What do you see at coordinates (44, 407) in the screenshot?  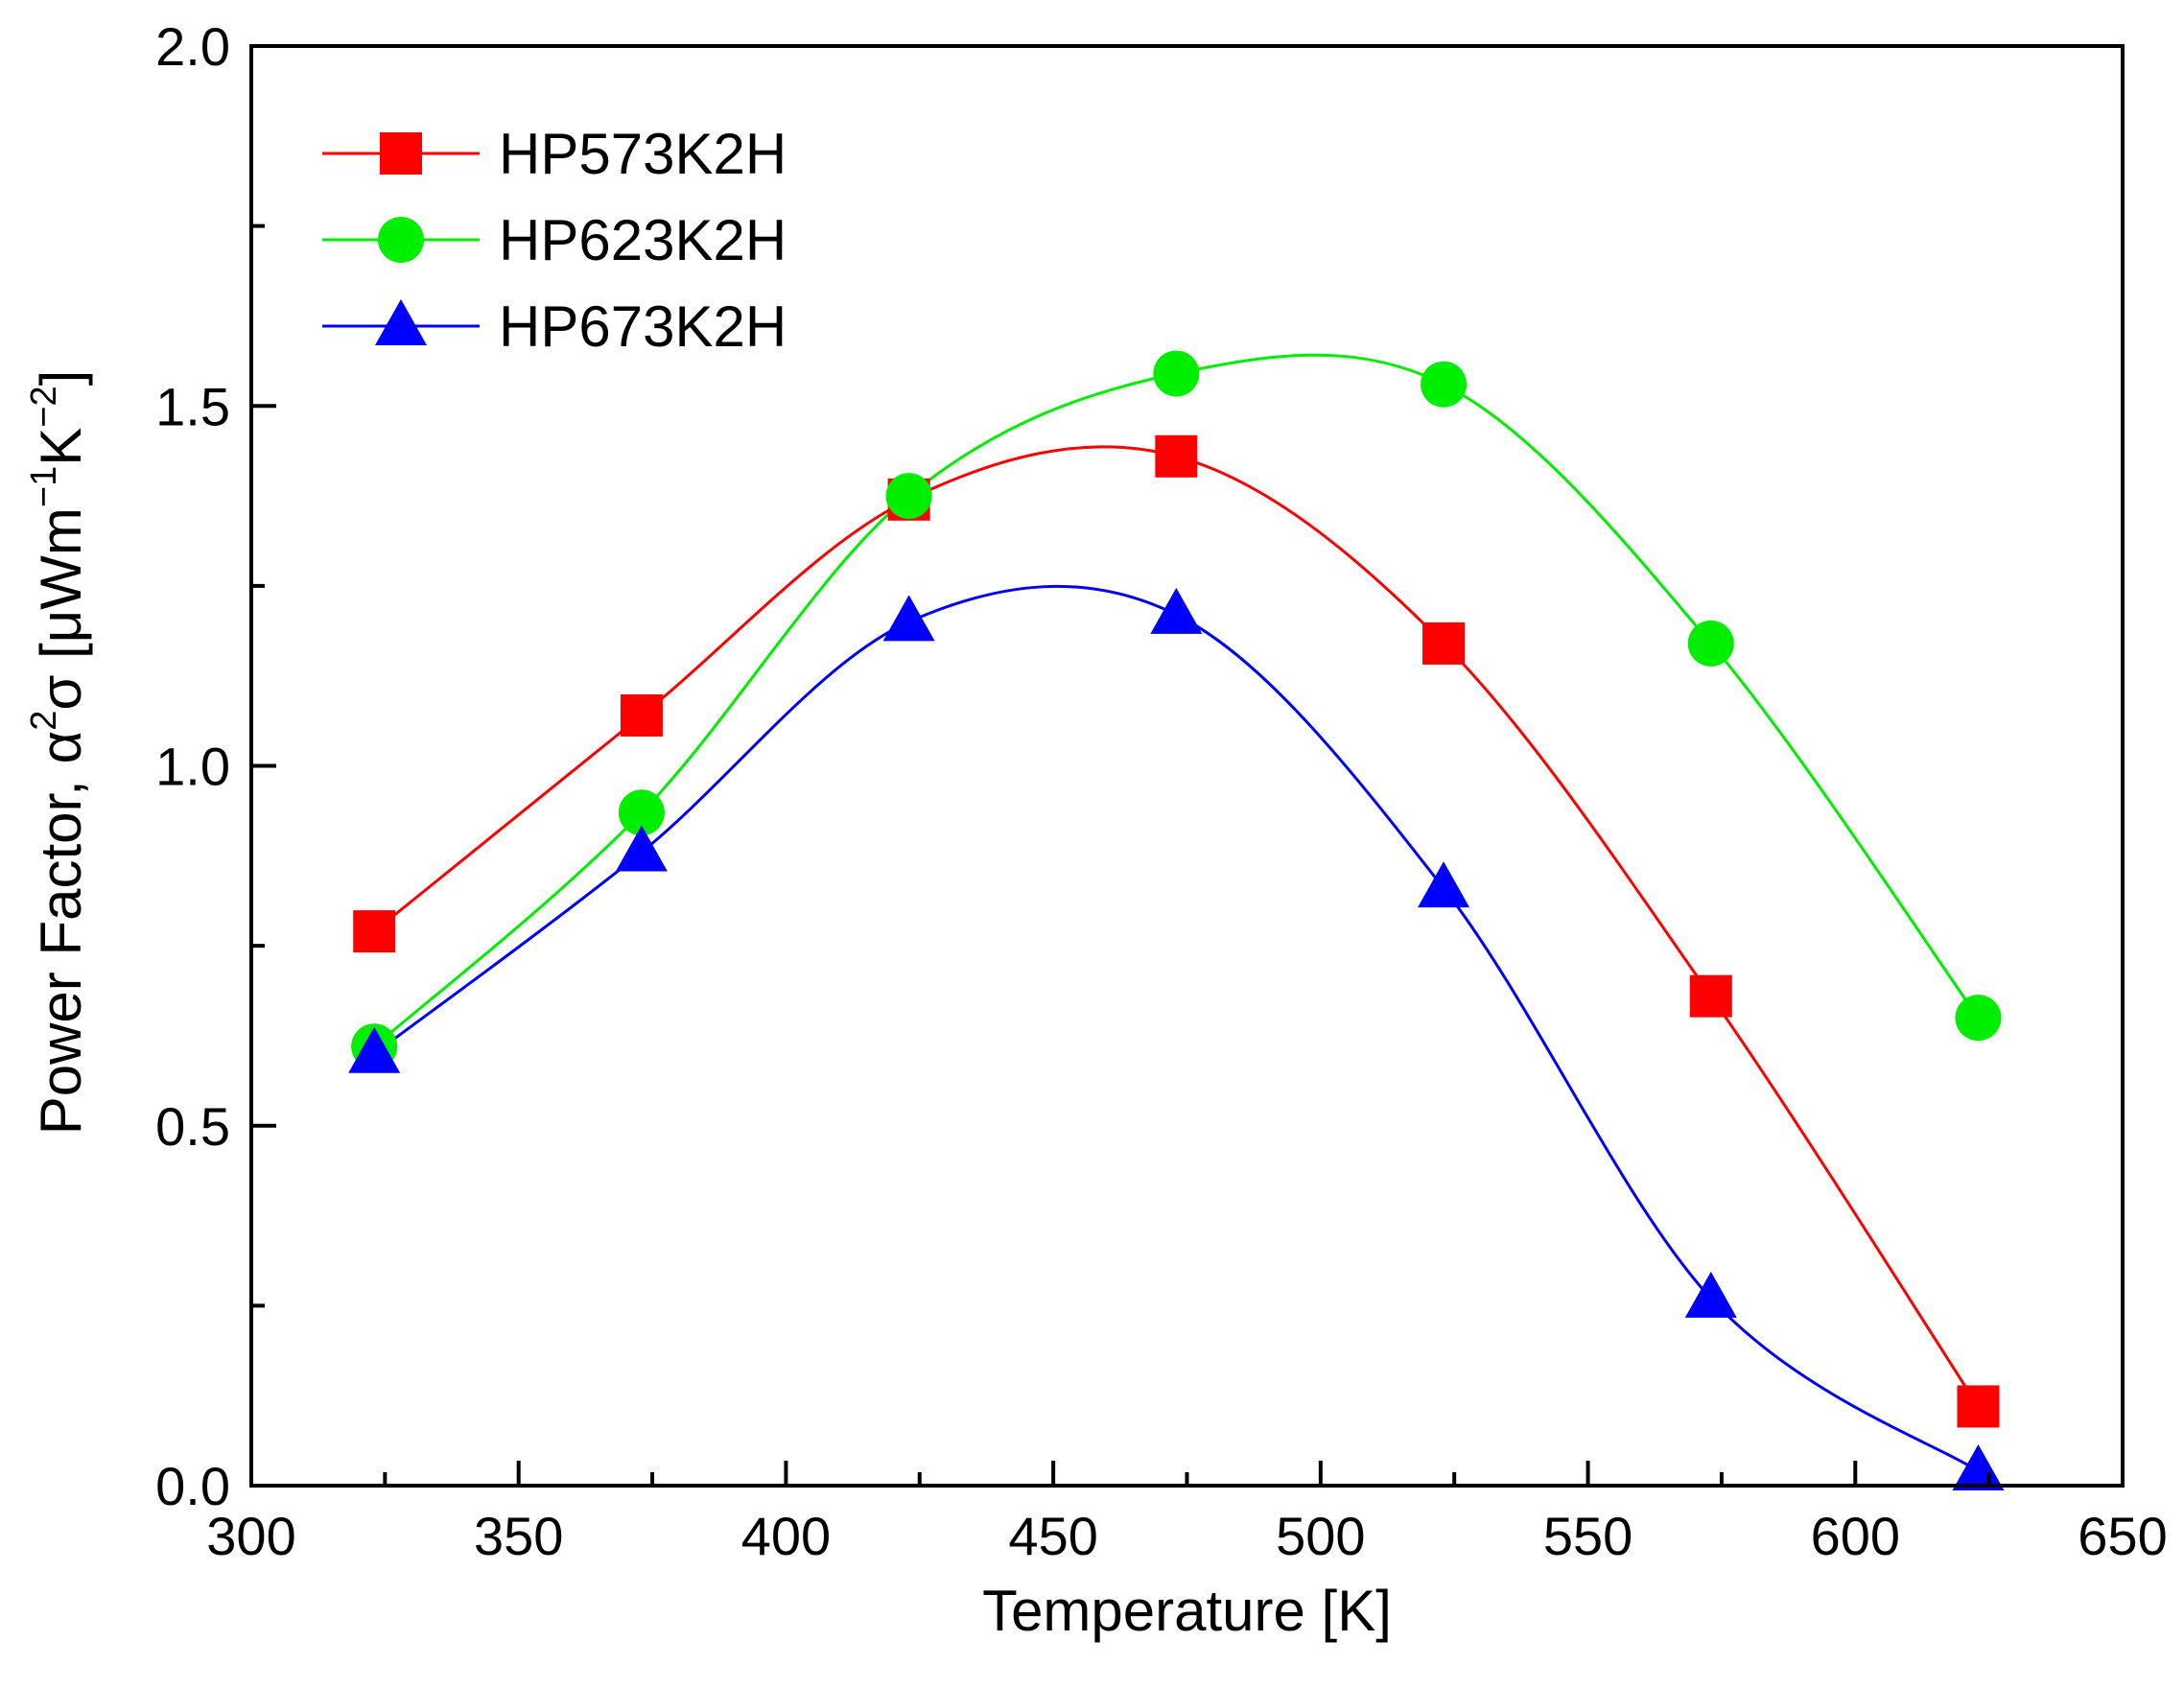 I see `y-axis-title-sup3: −2` at bounding box center [44, 407].